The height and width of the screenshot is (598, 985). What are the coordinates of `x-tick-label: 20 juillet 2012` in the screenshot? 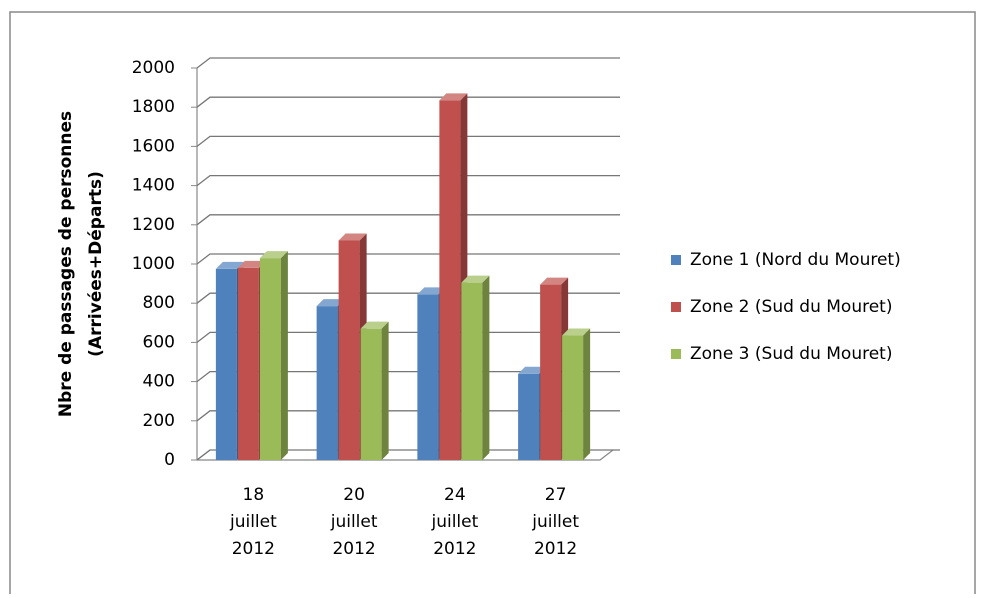 It's located at (354, 522).